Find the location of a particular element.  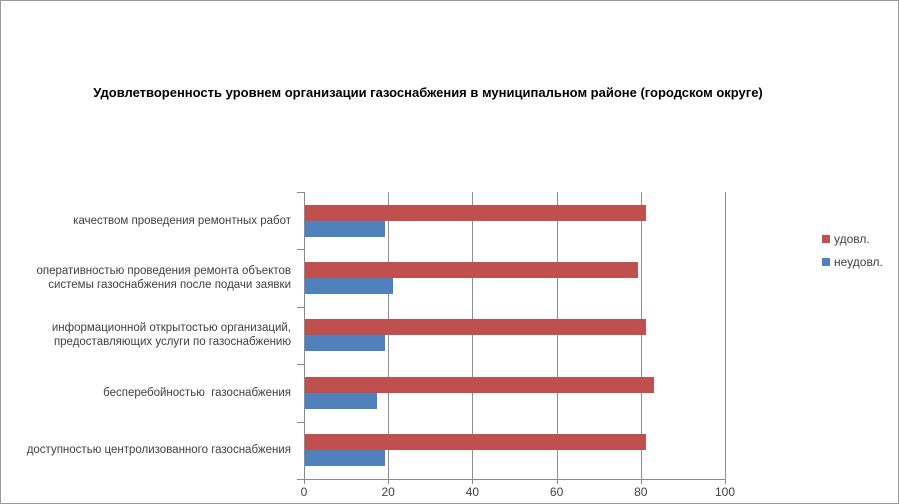

category-label-line: информационной открытостью организаций, is located at coordinates (171, 328).